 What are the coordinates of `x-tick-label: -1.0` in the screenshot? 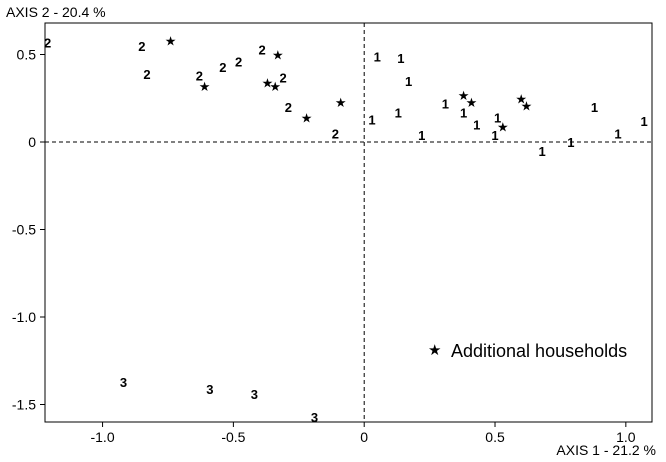 It's located at (102, 437).